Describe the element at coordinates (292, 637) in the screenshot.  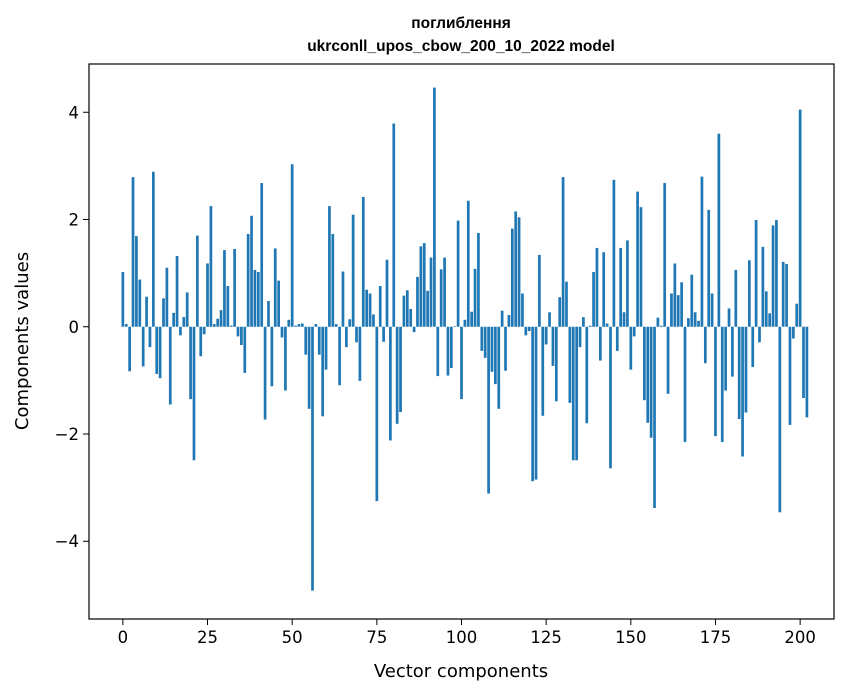
I see `x-tick-label: 50` at that location.